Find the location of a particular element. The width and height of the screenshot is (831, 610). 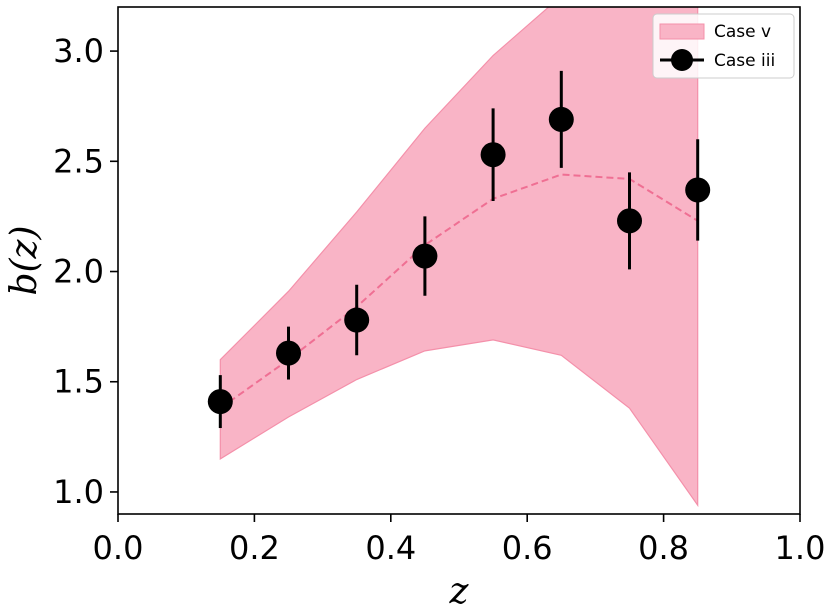

y-tick-label: 1.0 is located at coordinates (78, 492).